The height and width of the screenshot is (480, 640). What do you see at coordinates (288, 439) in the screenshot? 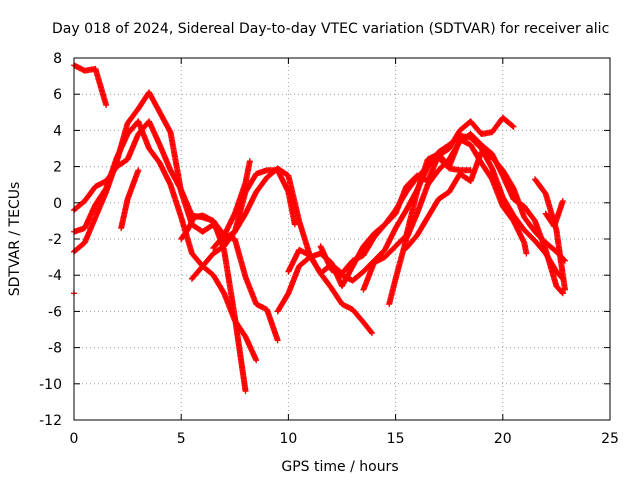
I see `x-tick-label: 10` at bounding box center [288, 439].